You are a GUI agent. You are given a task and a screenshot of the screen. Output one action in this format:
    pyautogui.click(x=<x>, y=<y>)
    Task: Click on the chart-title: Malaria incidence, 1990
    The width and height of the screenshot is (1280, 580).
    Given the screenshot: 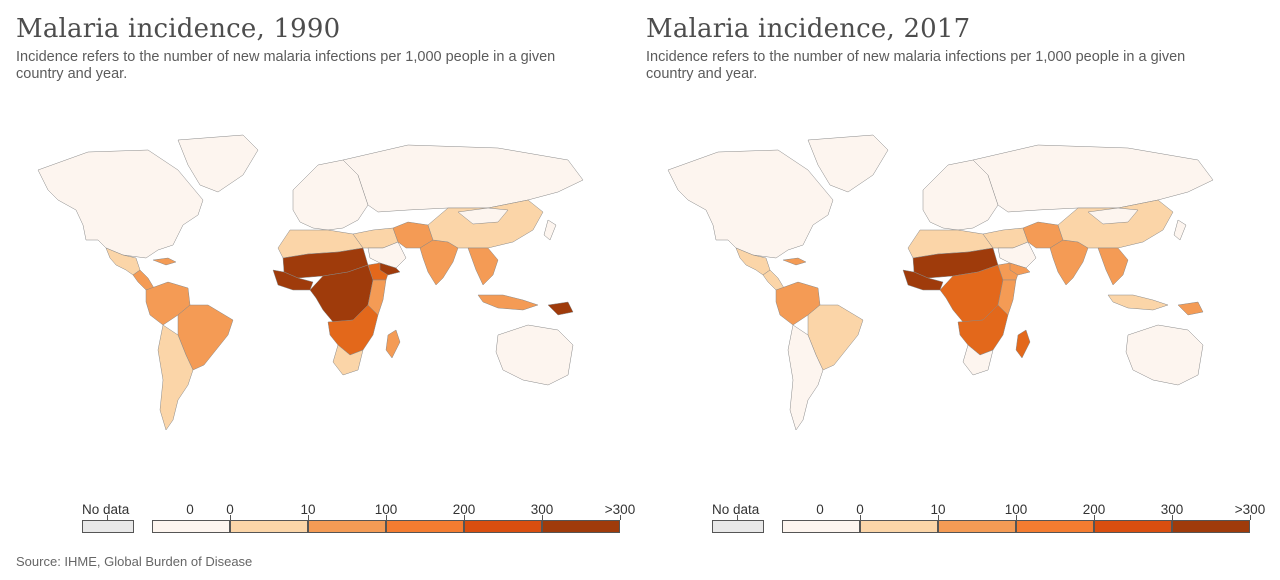 What is the action you would take?
    pyautogui.click(x=178, y=29)
    